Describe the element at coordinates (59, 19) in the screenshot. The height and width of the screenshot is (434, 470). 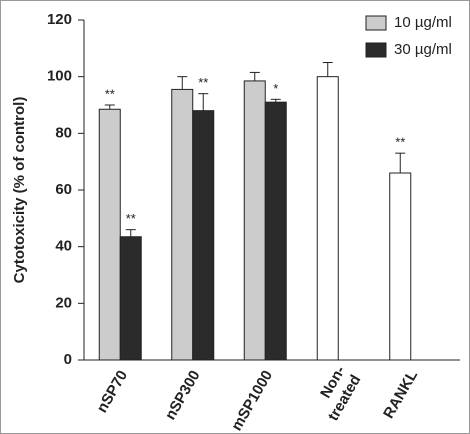
I see `y-tick-label: 120` at that location.